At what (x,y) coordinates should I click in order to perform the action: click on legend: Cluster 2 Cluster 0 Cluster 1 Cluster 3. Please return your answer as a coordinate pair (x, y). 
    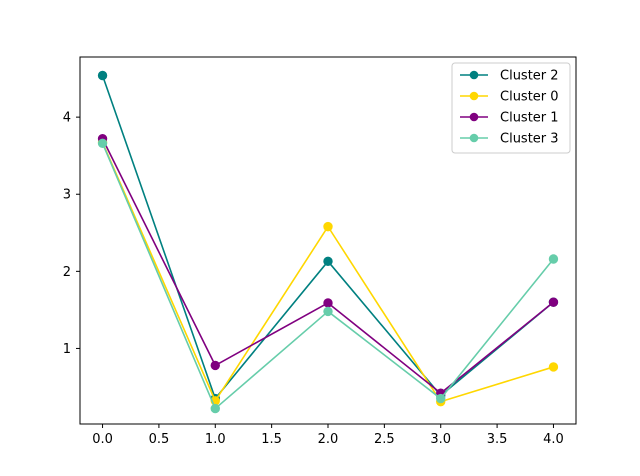
    Looking at the image, I should click on (511, 108).